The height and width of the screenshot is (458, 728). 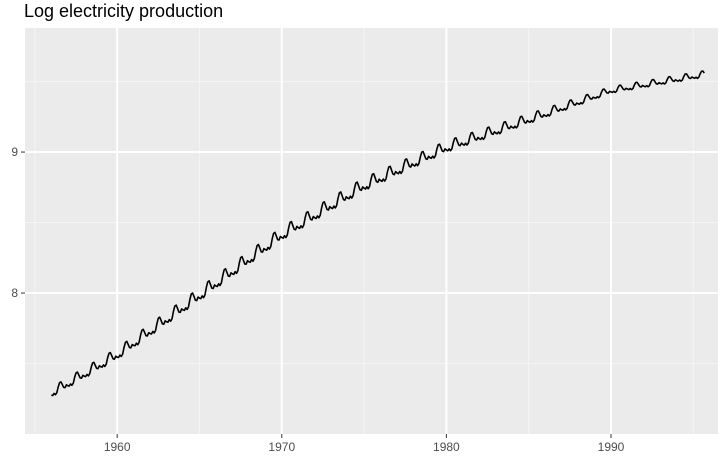 I want to click on x-tick-label: 1970, so click(x=281, y=447).